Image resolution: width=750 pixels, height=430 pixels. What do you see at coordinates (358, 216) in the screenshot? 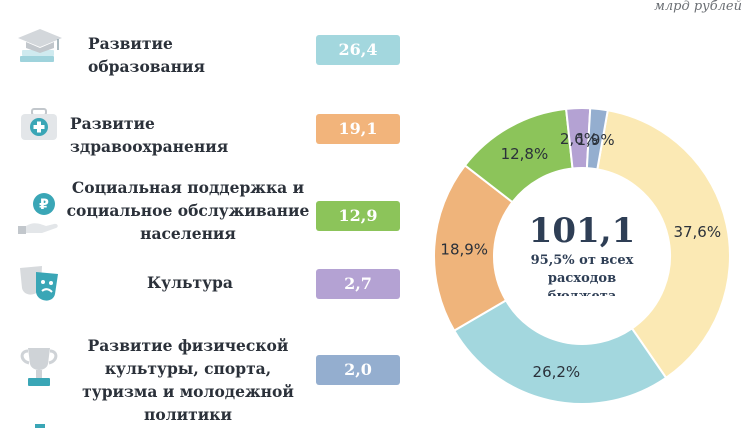
I see `value-badge-social: 12,9` at bounding box center [358, 216].